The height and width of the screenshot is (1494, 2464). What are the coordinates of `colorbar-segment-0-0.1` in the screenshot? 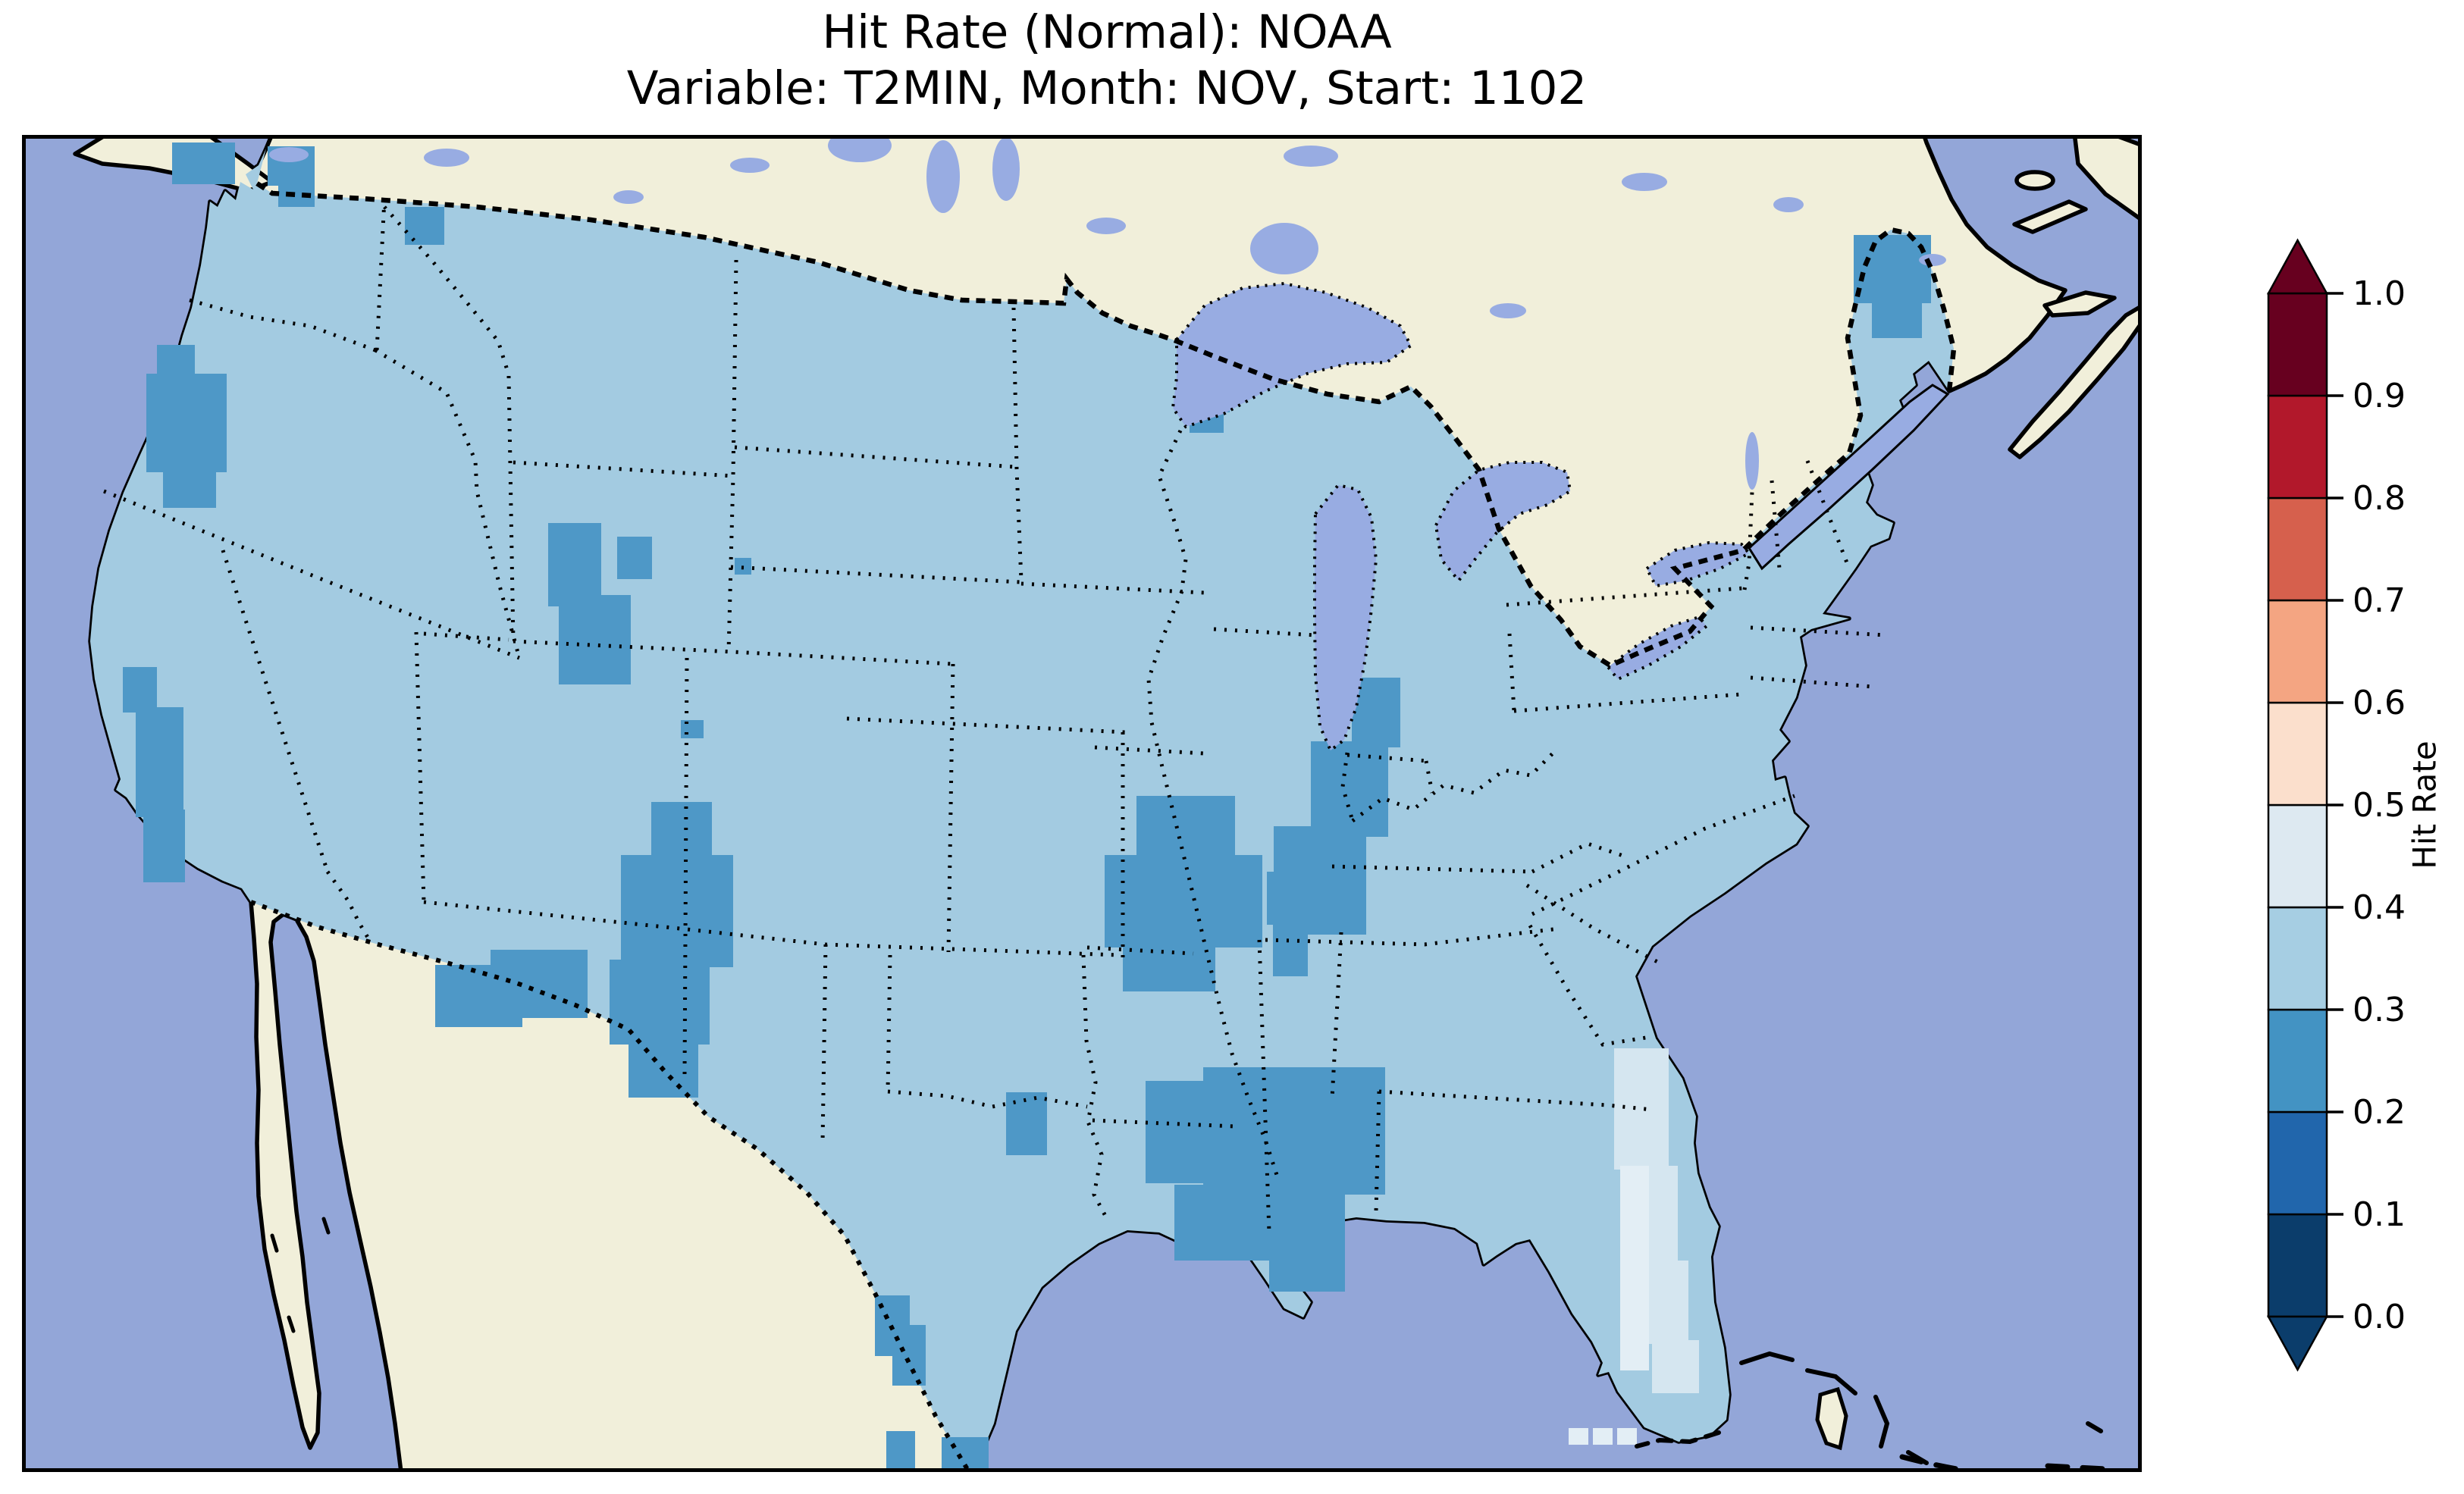 It's located at (2297, 1265).